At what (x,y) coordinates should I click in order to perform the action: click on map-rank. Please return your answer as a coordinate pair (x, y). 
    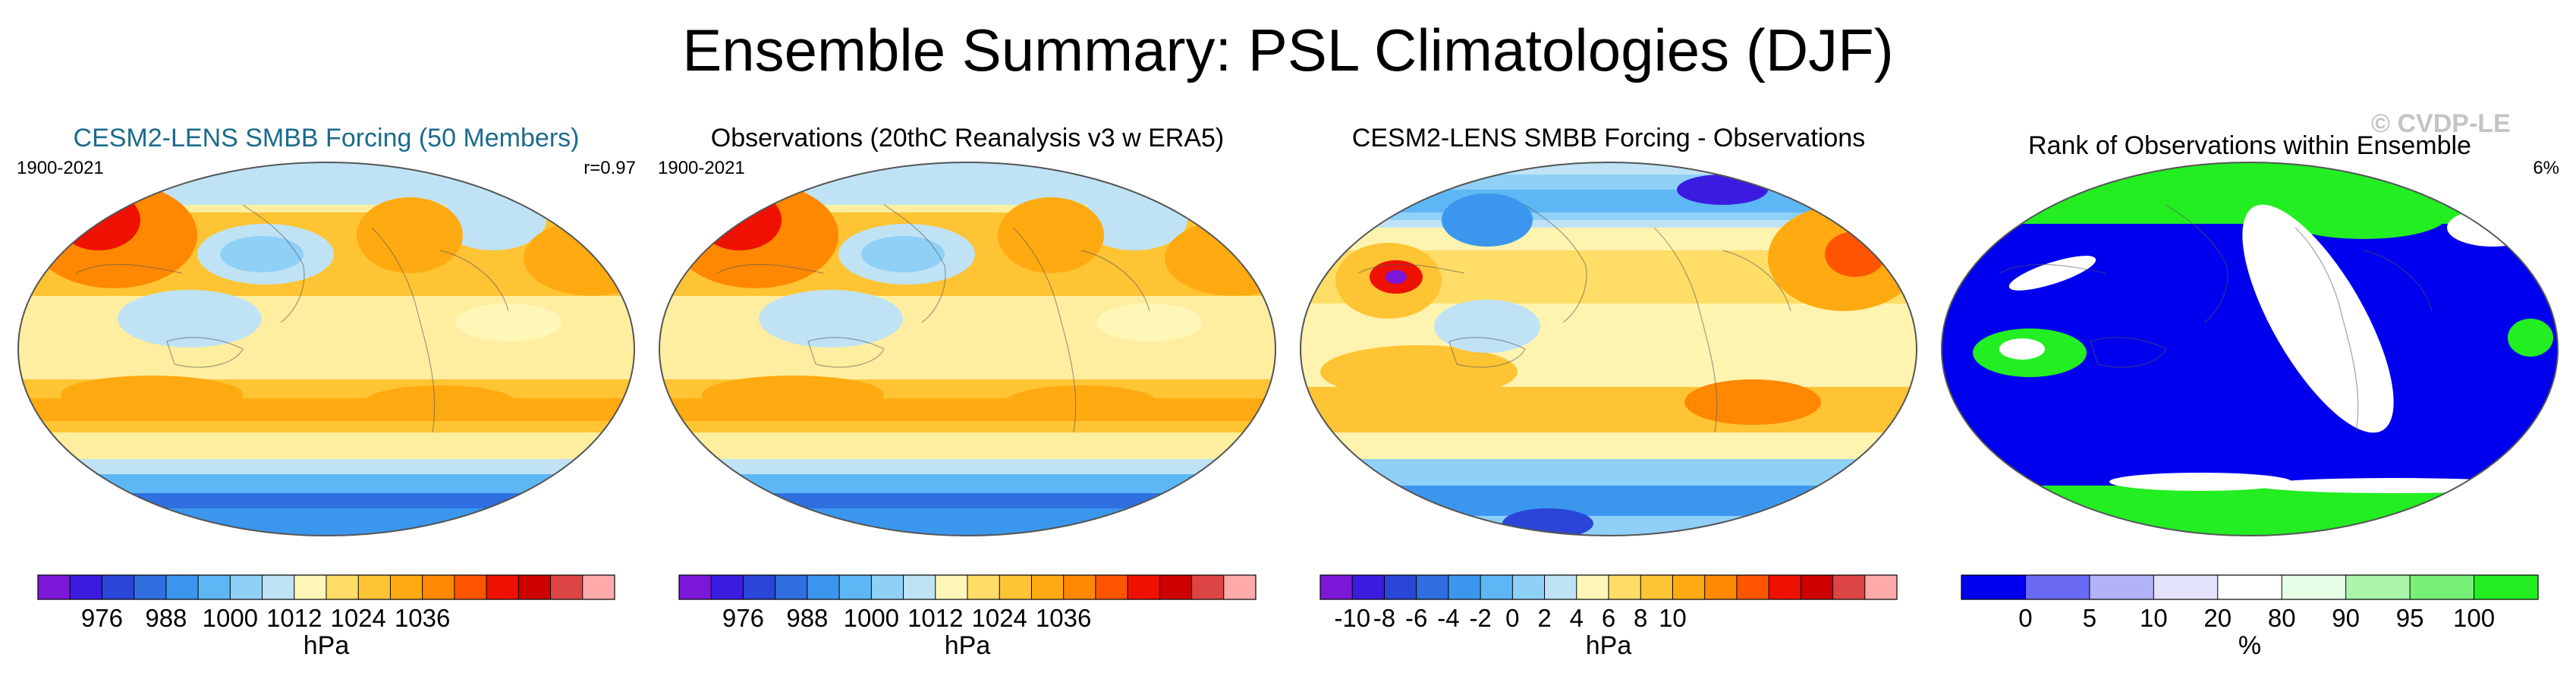
    Looking at the image, I should click on (2249, 349).